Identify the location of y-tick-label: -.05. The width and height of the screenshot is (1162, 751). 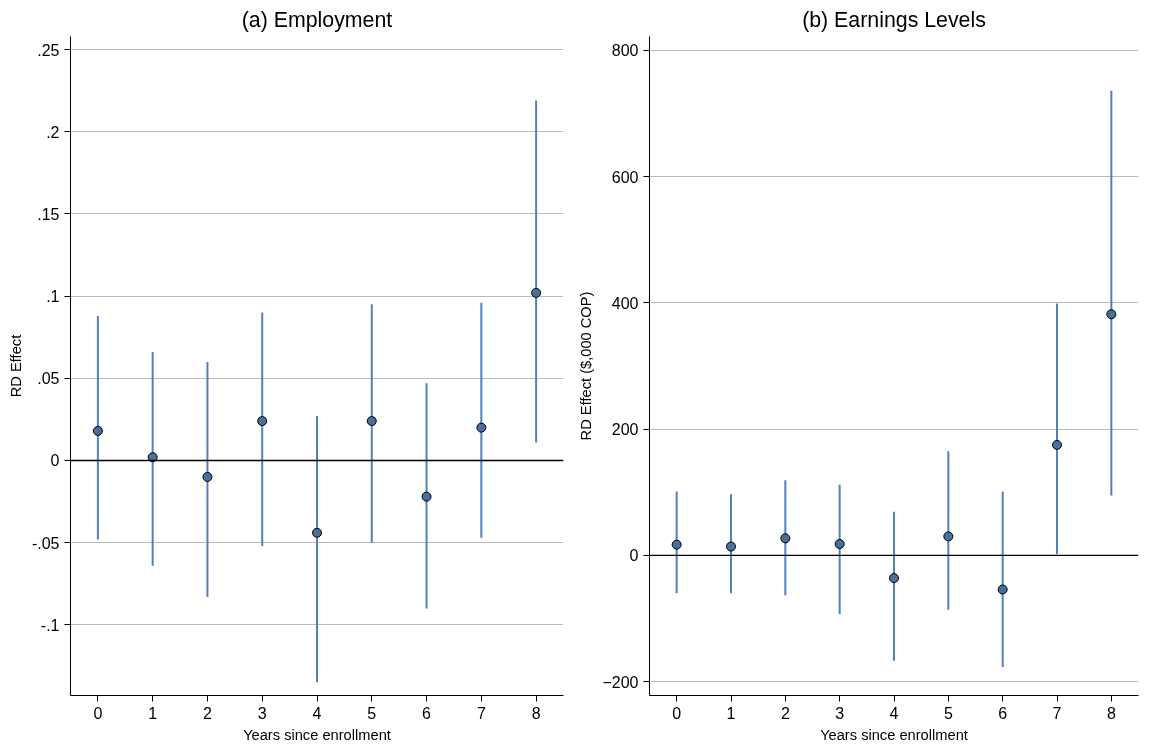
(45, 543).